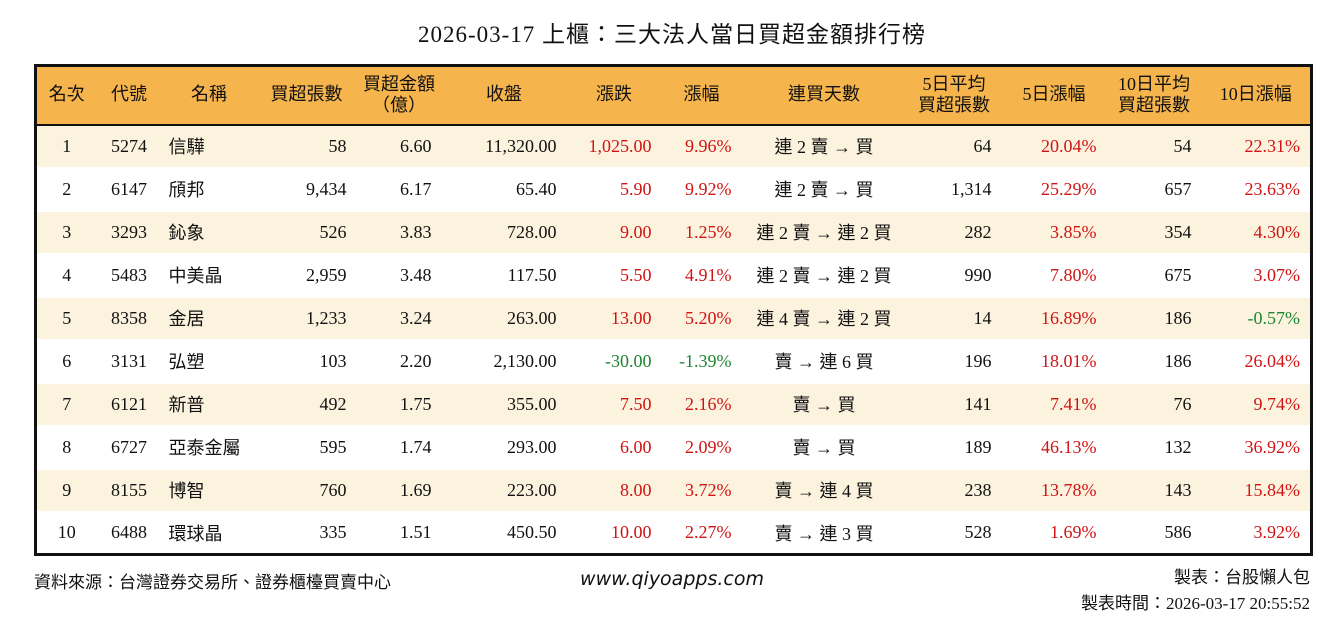 The image size is (1344, 618). What do you see at coordinates (129, 145) in the screenshot?
I see `cell-code: 5274` at bounding box center [129, 145].